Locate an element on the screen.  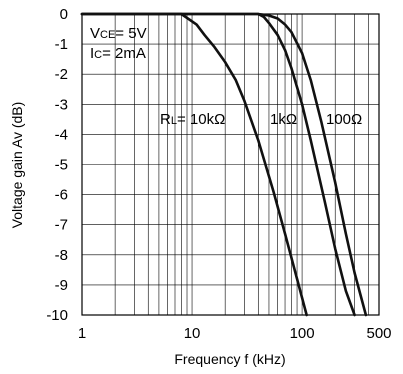
y-axis-label: Voltage gain Av (dB) is located at coordinates (17, 165).